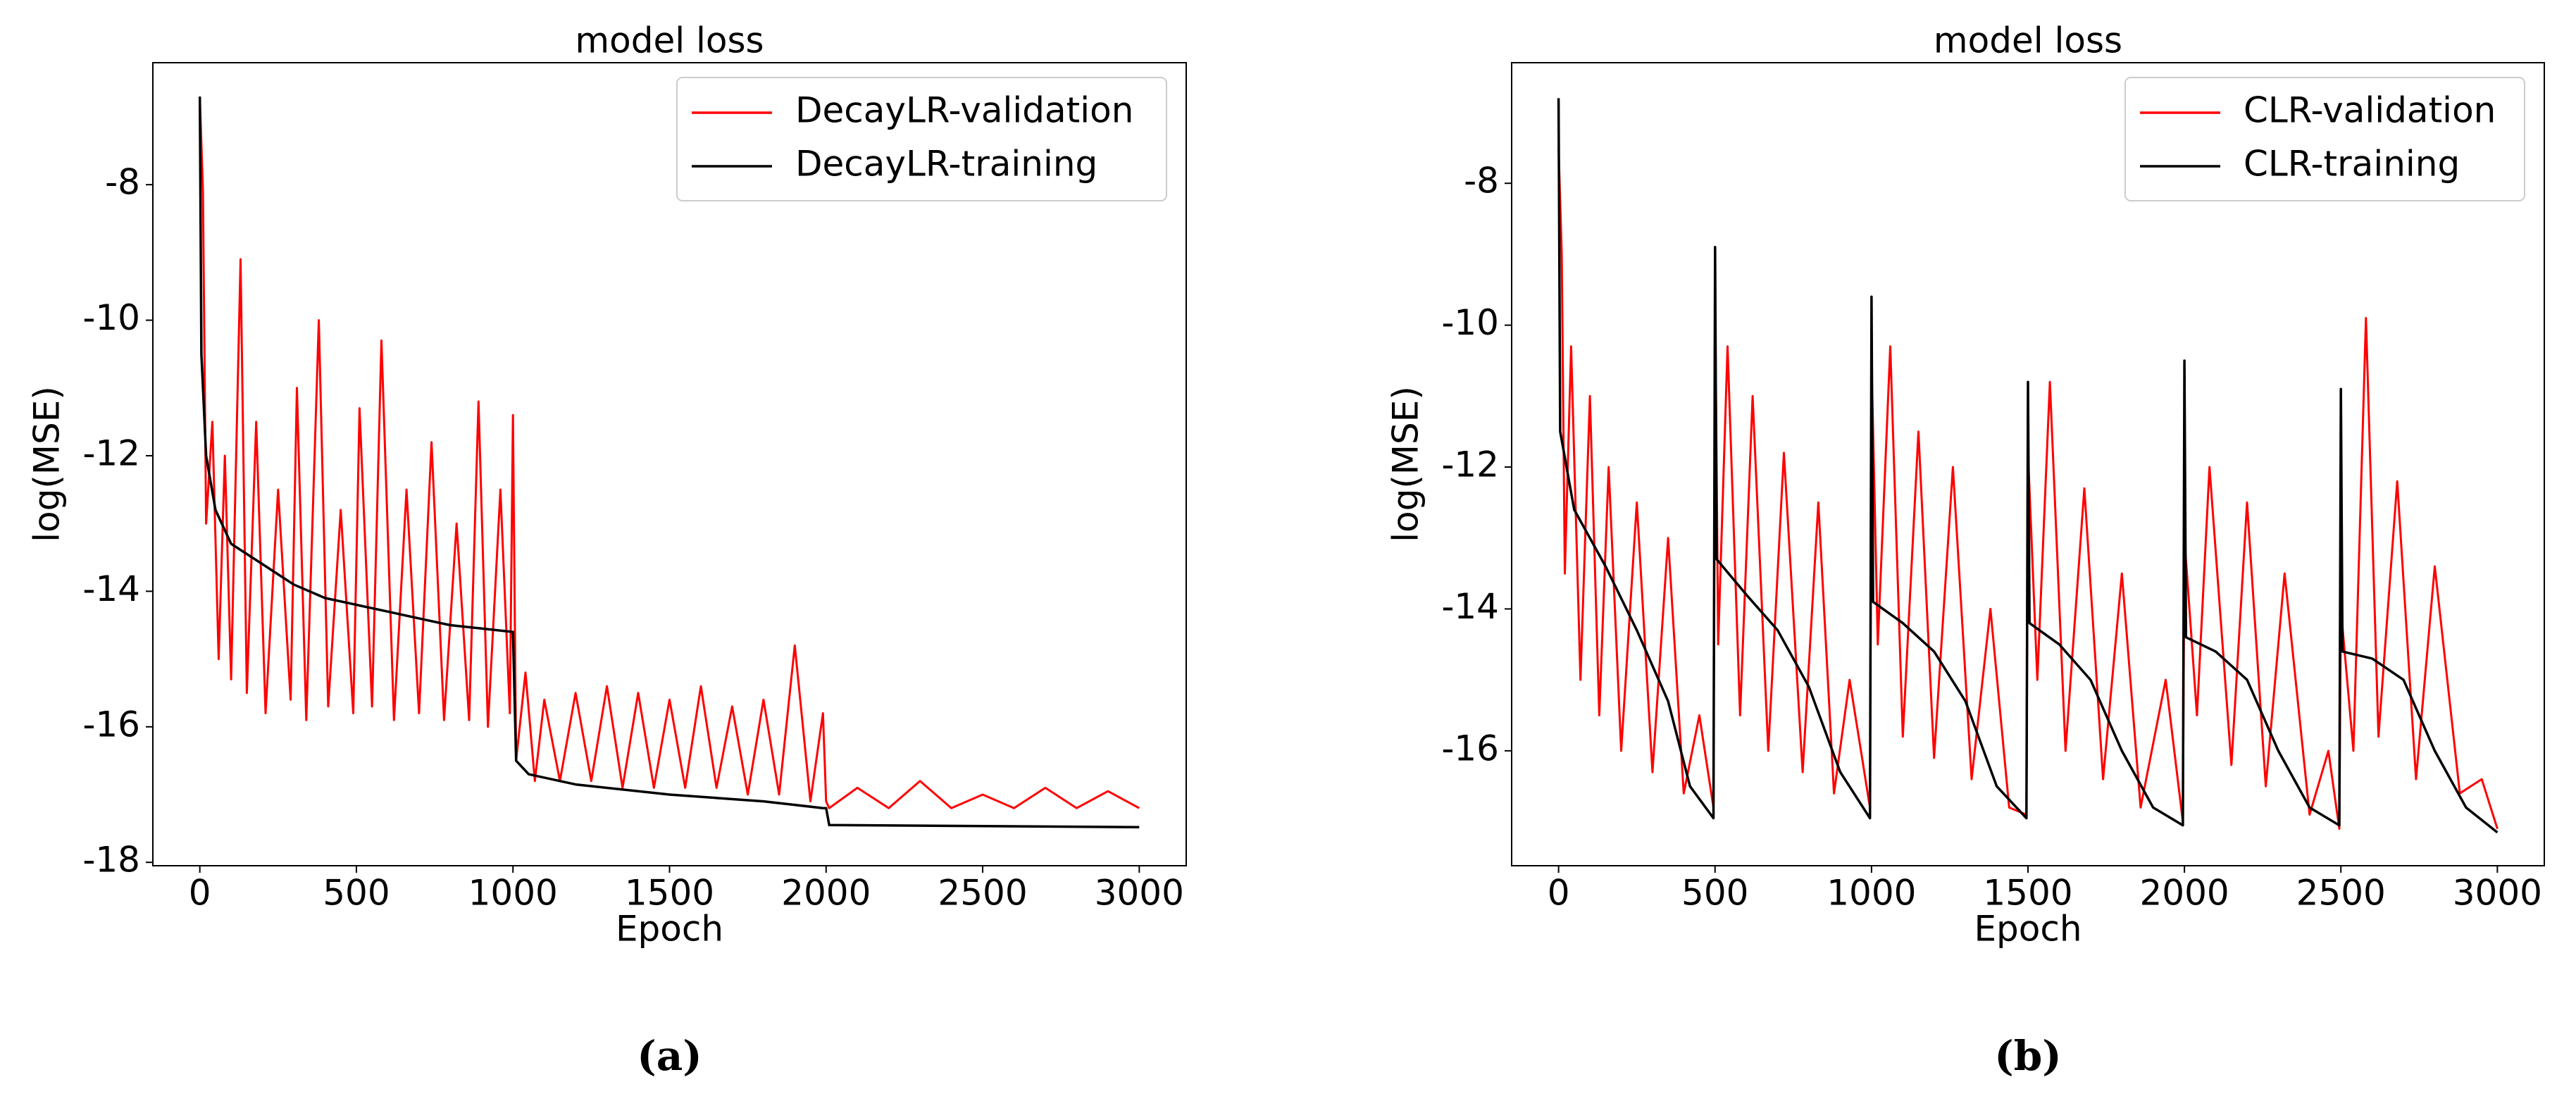 The width and height of the screenshot is (2576, 1101). What do you see at coordinates (2027, 1056) in the screenshot?
I see `subfigure-label: (b)` at bounding box center [2027, 1056].